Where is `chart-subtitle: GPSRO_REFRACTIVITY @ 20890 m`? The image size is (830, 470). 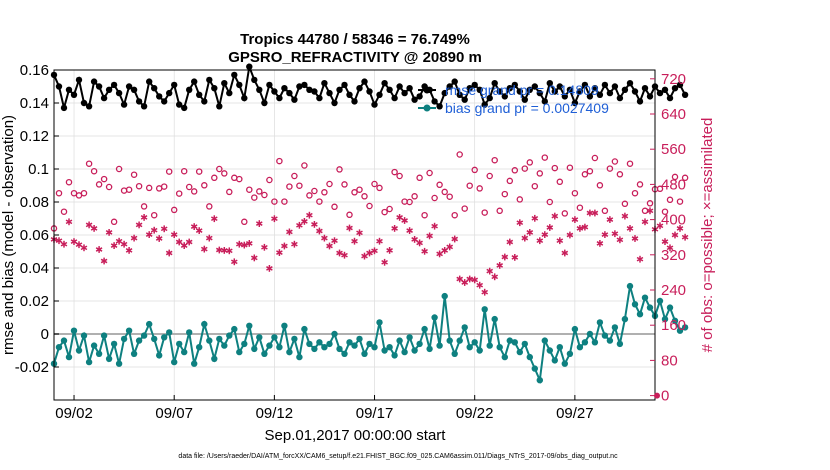 chart-subtitle: GPSRO_REFRACTIVITY @ 20890 m is located at coordinates (355, 57).